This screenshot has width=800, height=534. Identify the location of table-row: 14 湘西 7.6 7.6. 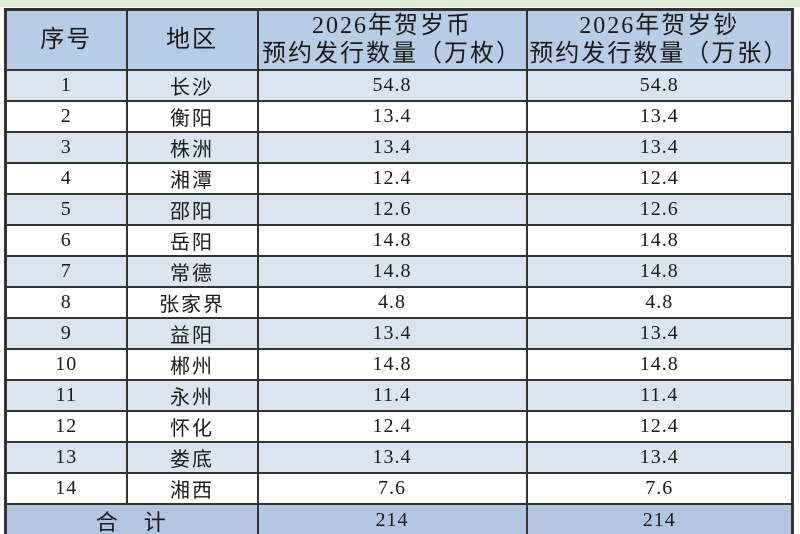
(399, 488).